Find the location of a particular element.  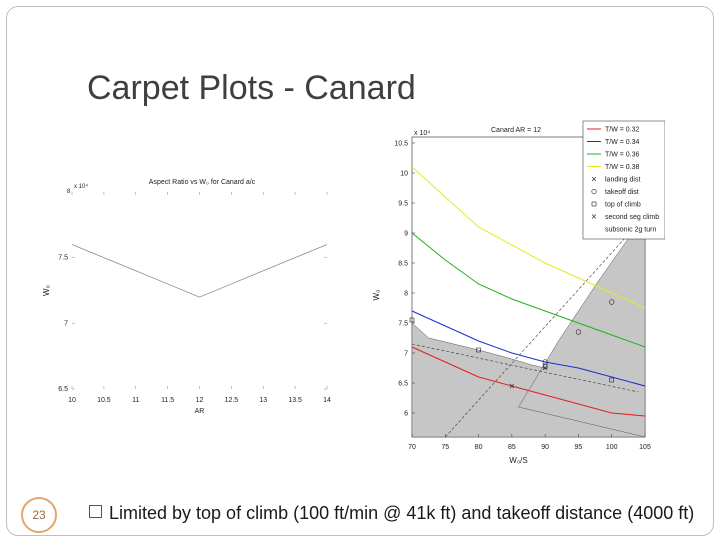

y-tick-label: 9 is located at coordinates (406, 234).